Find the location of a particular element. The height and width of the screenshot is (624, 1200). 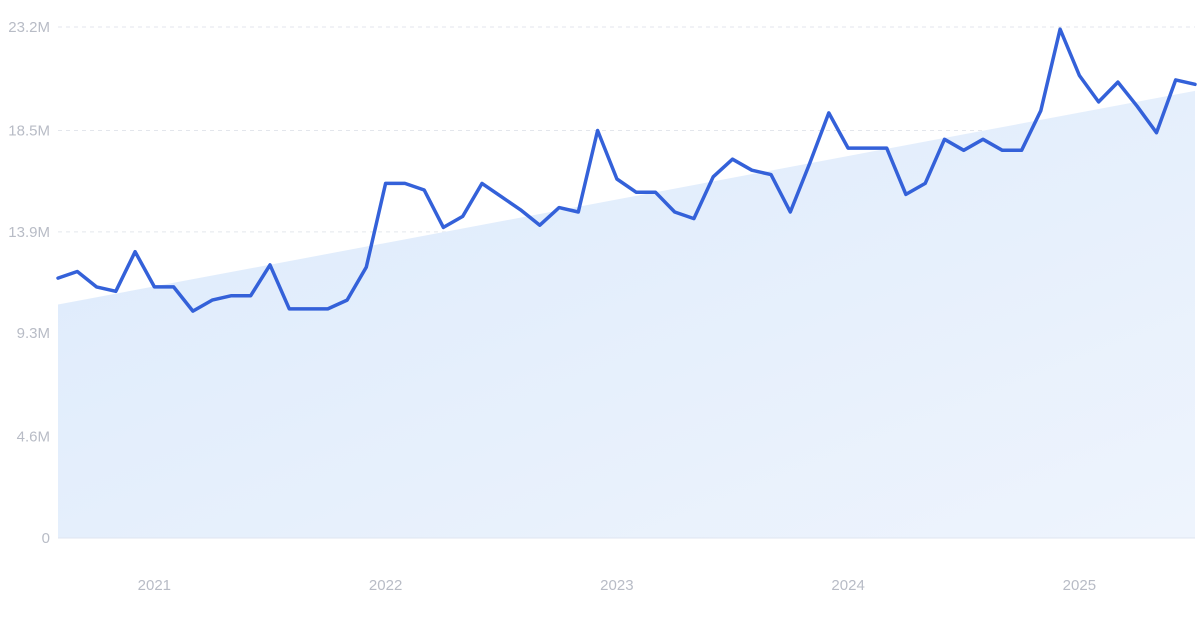

y-tick-label: 0 is located at coordinates (46, 538).